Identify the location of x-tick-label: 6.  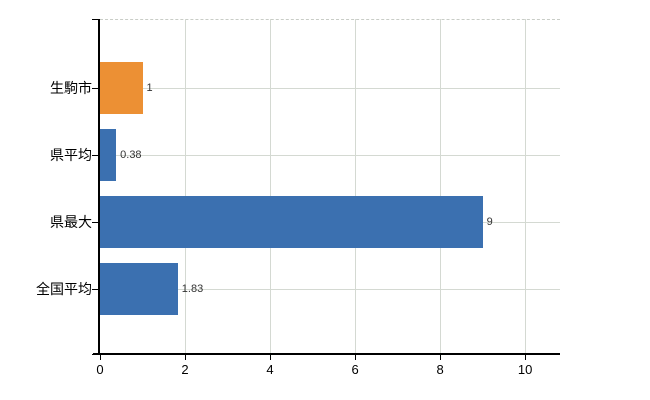
(355, 369).